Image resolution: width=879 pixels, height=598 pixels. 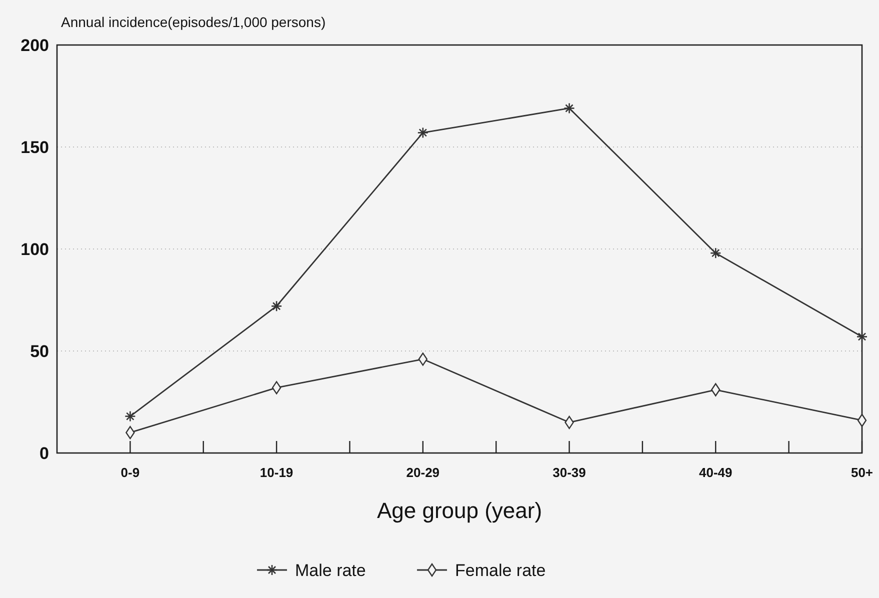 What do you see at coordinates (34, 45) in the screenshot?
I see `y-tick-label: 200` at bounding box center [34, 45].